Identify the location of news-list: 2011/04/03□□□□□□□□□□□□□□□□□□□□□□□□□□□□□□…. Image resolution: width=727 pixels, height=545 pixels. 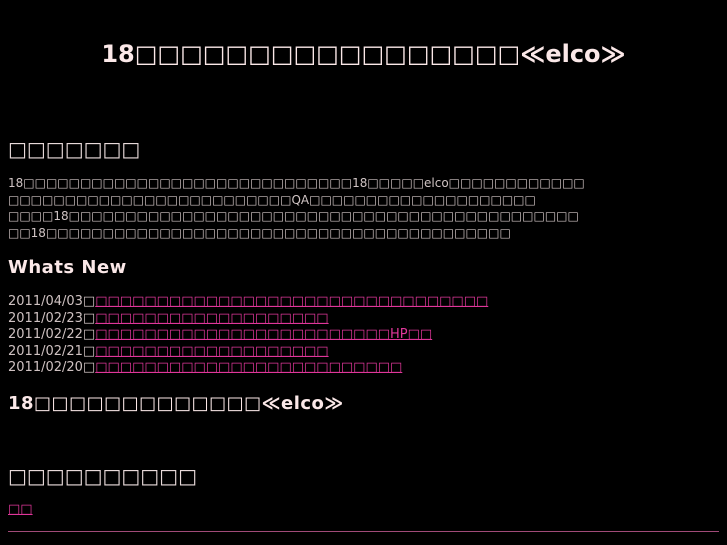
(248, 335).